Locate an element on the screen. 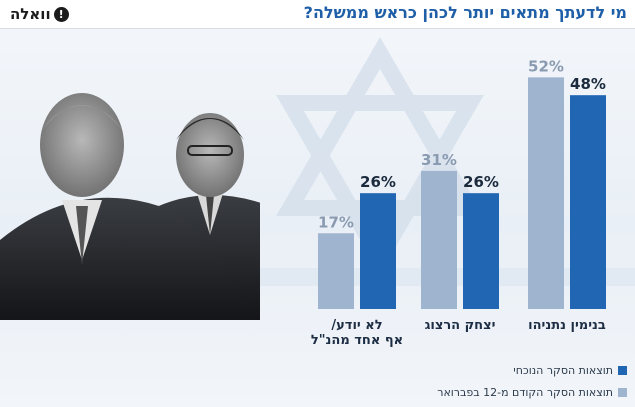  legend-item-current: תוצאות הסקר הנוכחי is located at coordinates (532, 370).